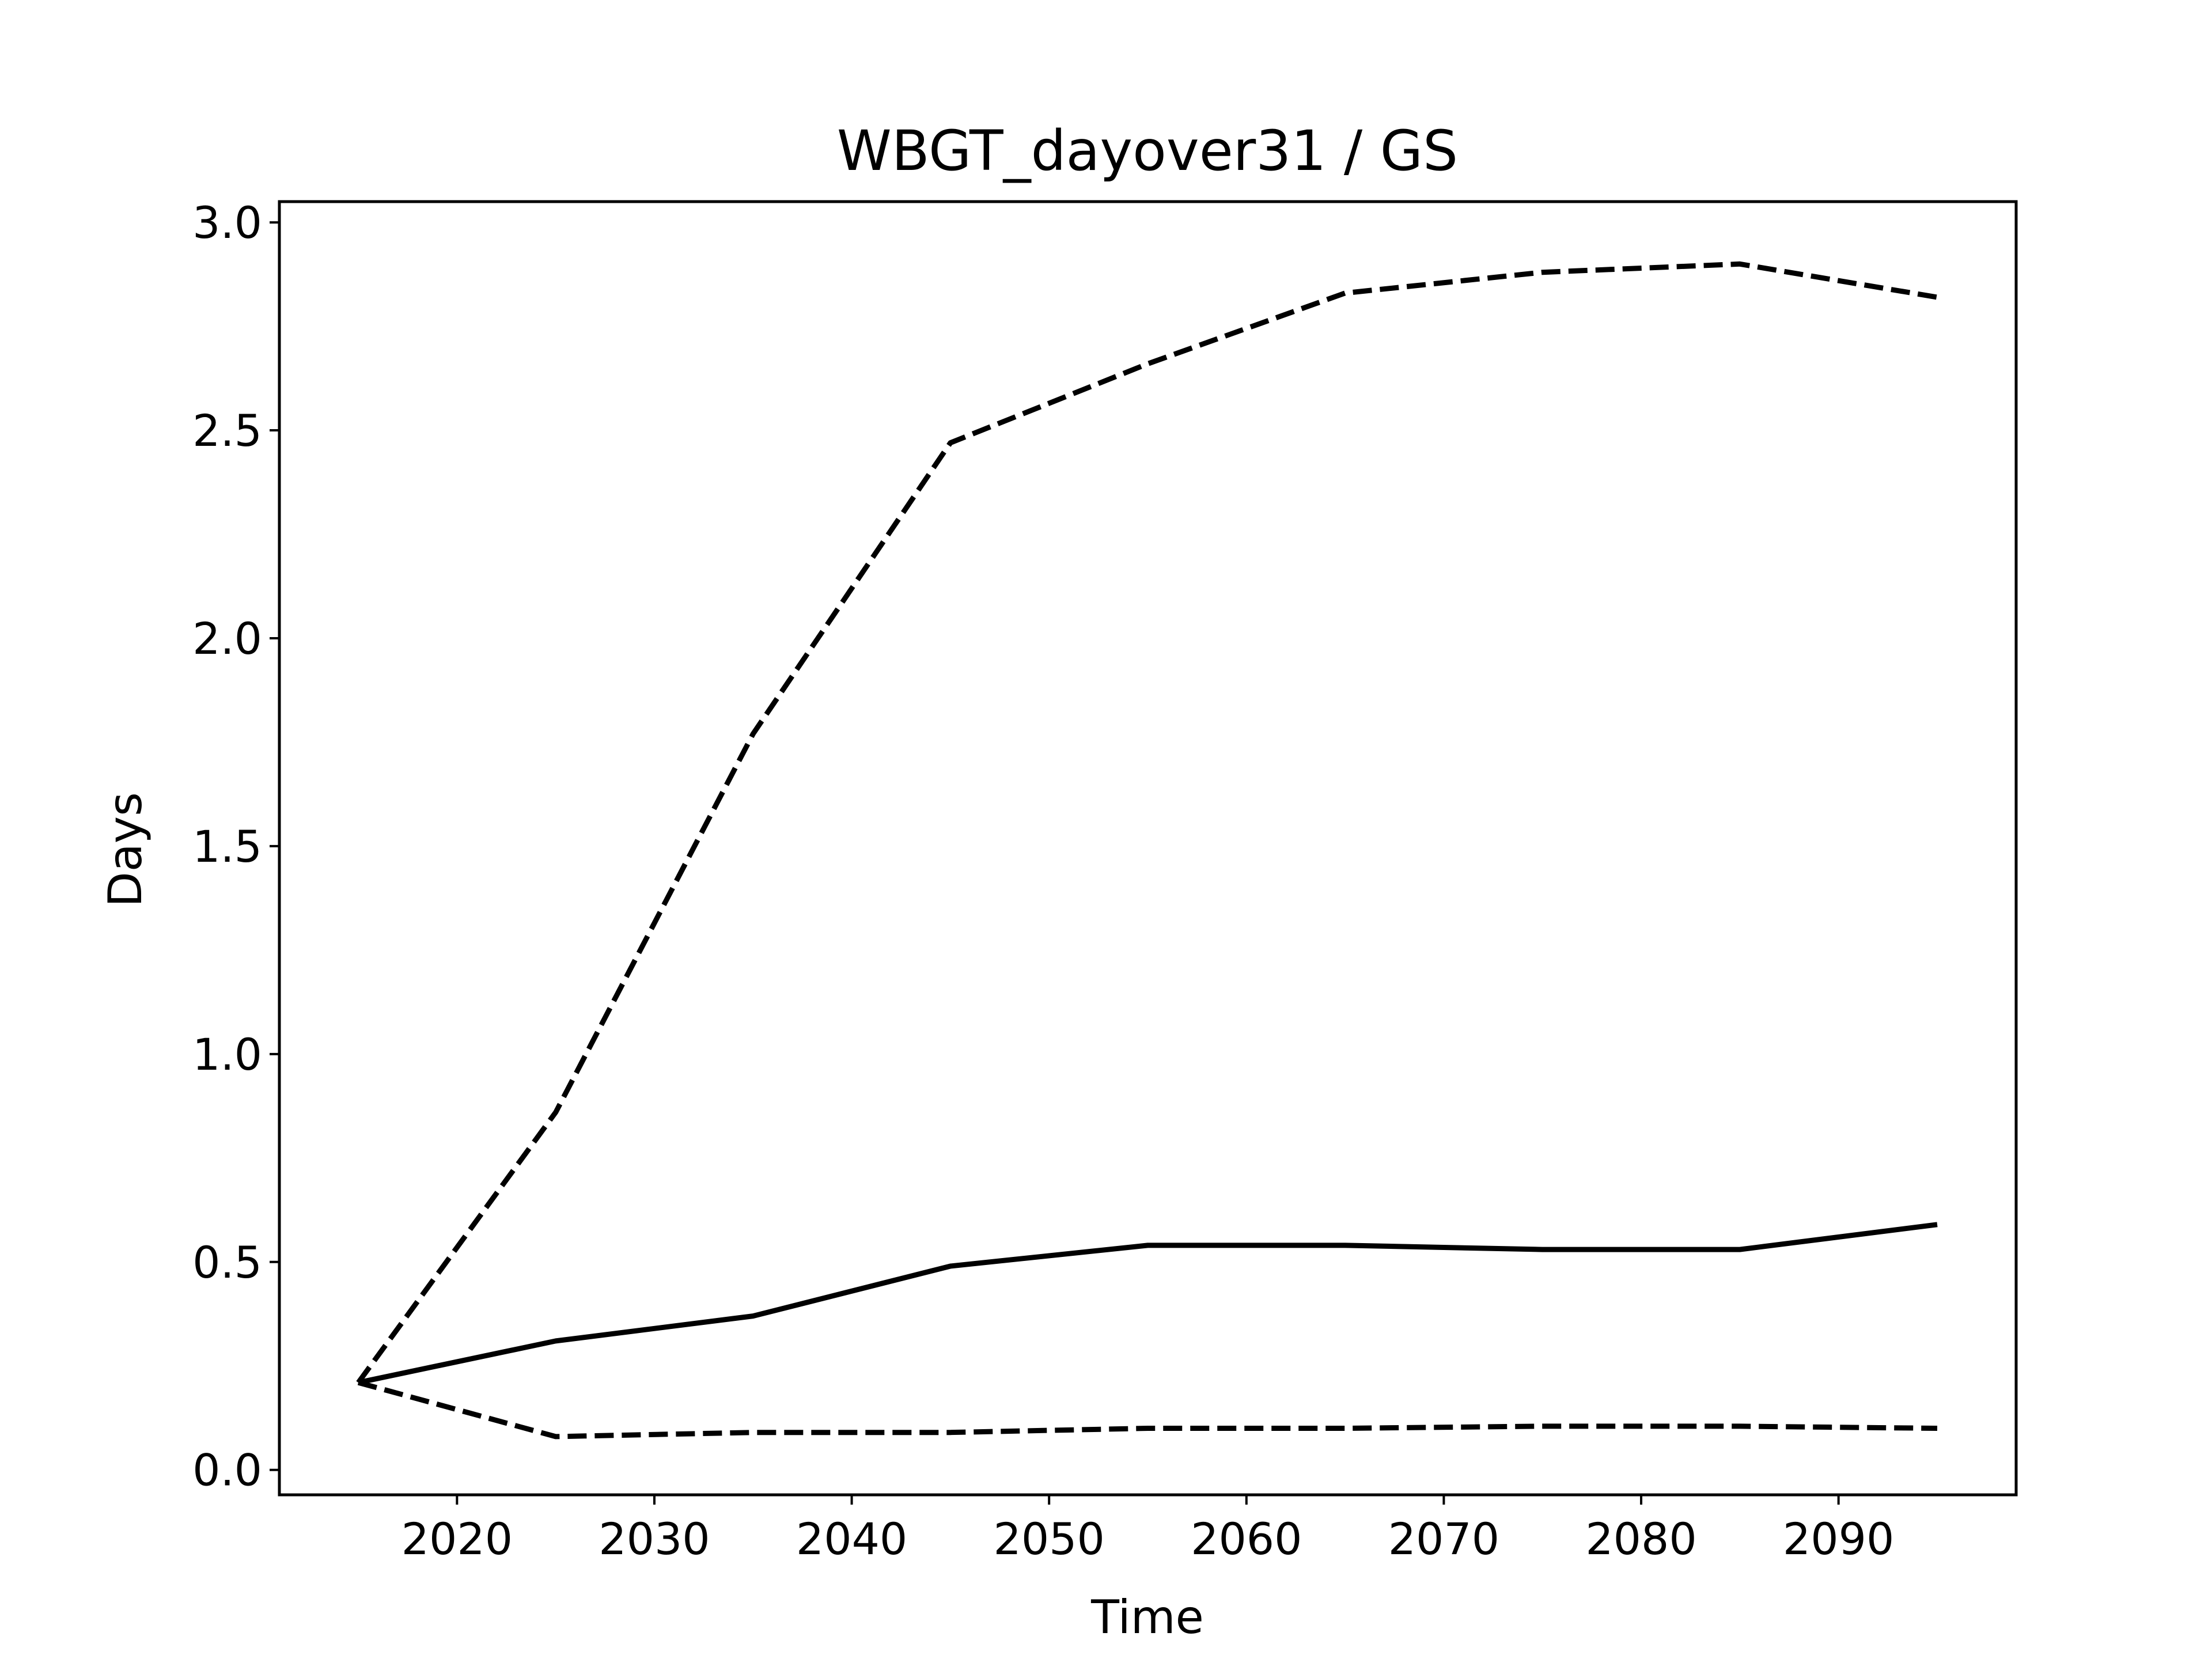 Image resolution: width=2212 pixels, height=1659 pixels. Describe the element at coordinates (654, 1539) in the screenshot. I see `x-tick-label: 2030` at that location.